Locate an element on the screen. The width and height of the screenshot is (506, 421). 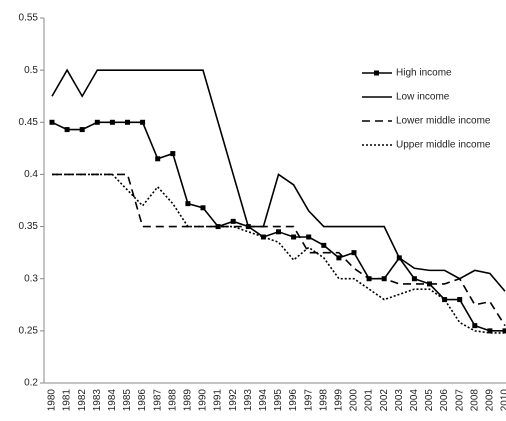
x-tick-label: 1992 is located at coordinates (233, 400).